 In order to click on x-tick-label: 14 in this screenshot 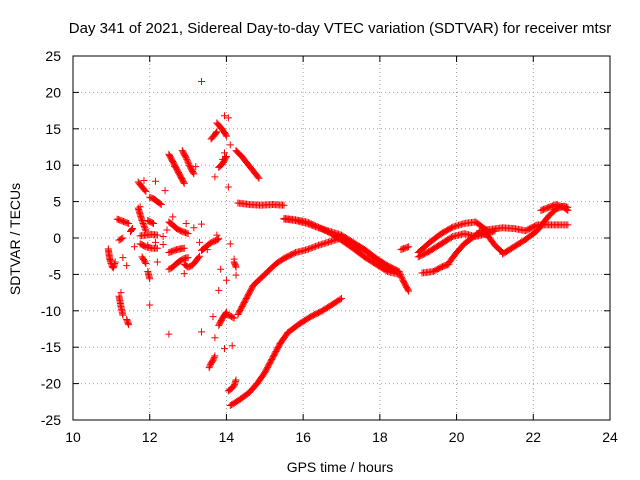, I will do `click(227, 437)`.